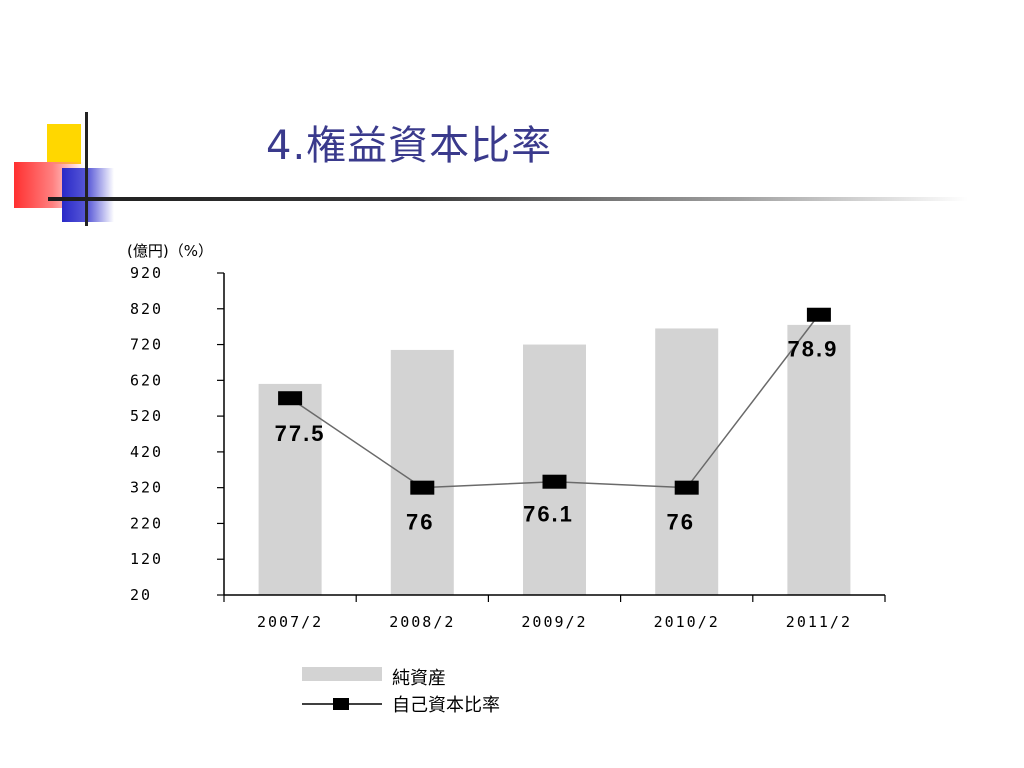 The image size is (1024, 768). Describe the element at coordinates (812, 349) in the screenshot. I see `ratio-data-label: 78.9` at that location.